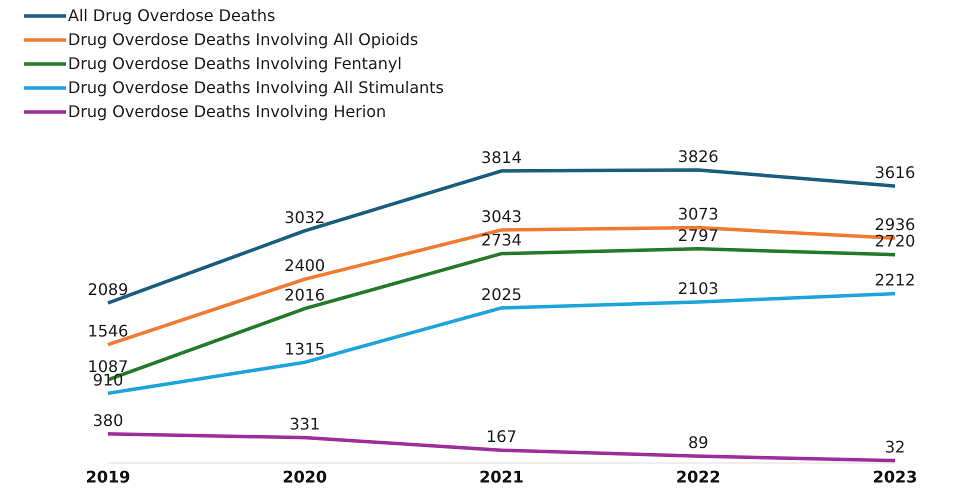 The height and width of the screenshot is (498, 979). I want to click on data-label: 167, so click(501, 436).